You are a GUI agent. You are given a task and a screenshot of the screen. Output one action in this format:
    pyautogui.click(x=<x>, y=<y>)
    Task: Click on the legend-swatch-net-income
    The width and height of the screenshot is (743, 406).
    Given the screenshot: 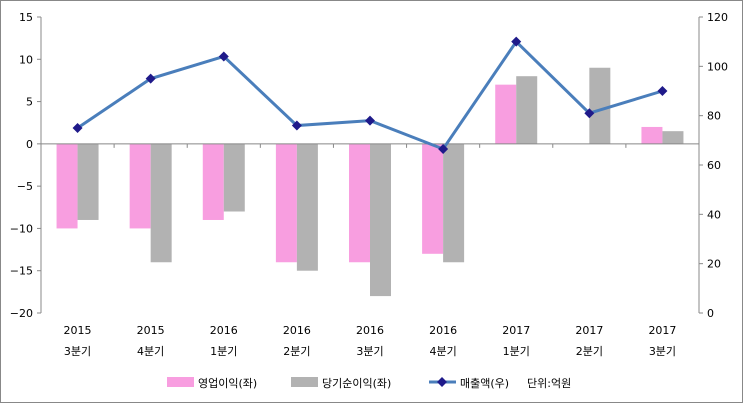 What is the action you would take?
    pyautogui.click(x=304, y=382)
    